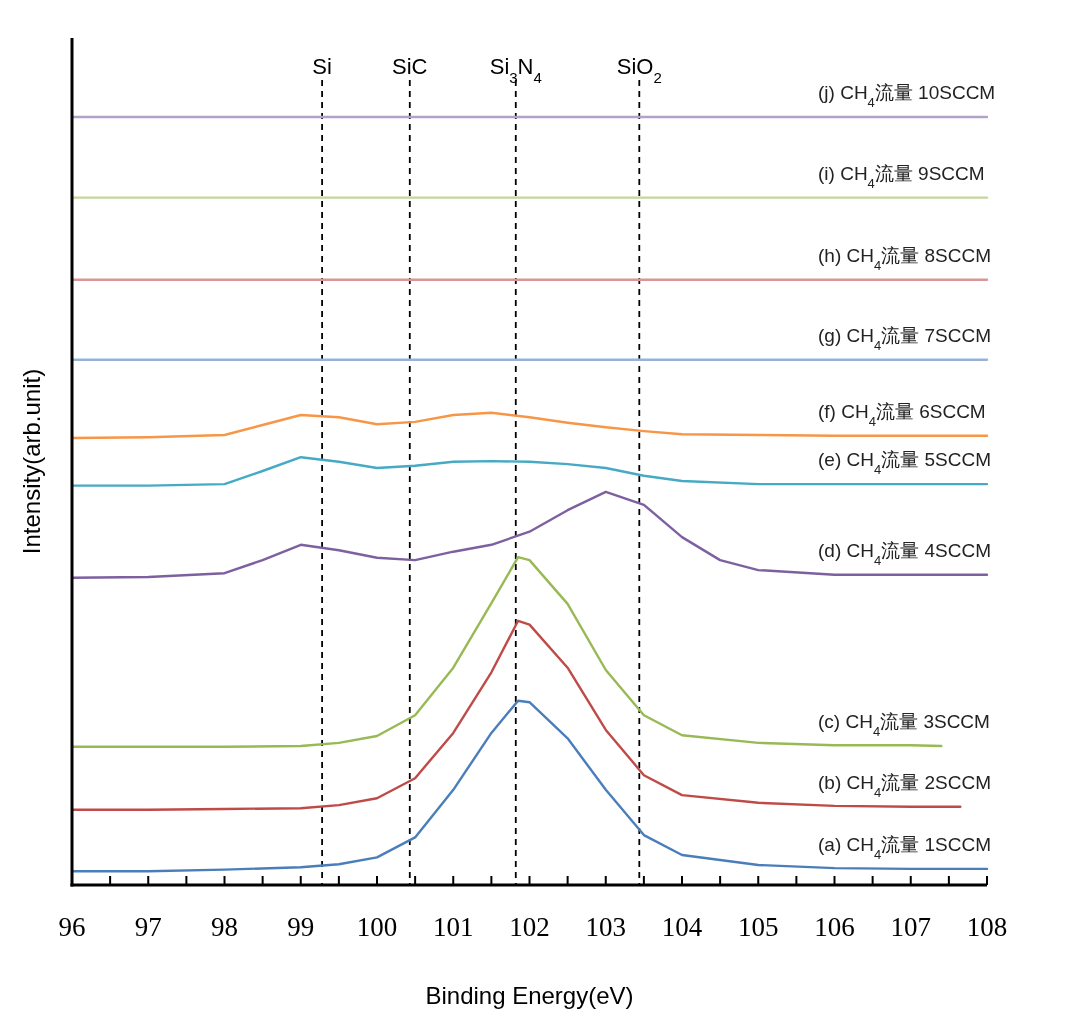 This screenshot has width=1065, height=1017. I want to click on x-tick-label: 102, so click(529, 927).